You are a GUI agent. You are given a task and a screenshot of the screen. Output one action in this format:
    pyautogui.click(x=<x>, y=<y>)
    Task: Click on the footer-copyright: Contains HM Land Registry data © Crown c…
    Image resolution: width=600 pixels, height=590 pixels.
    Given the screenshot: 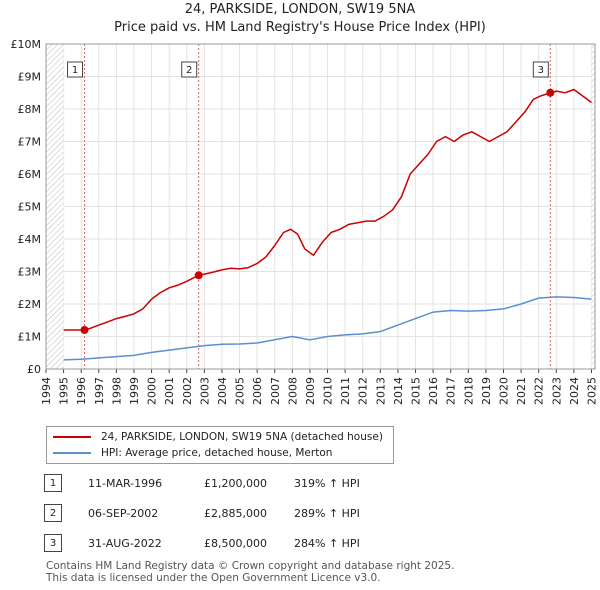 What is the action you would take?
    pyautogui.click(x=250, y=566)
    